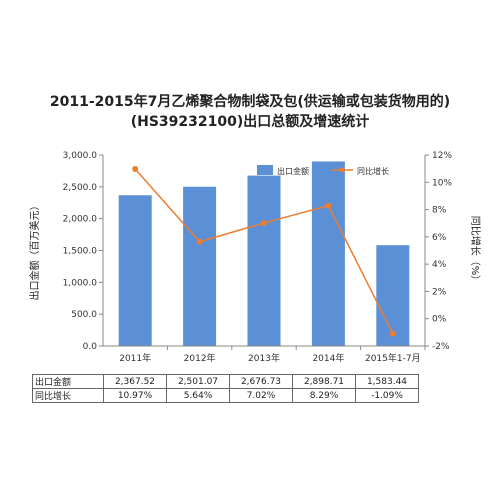 Image resolution: width=500 pixels, height=500 pixels. What do you see at coordinates (200, 358) in the screenshot?
I see `x-tick-label: 2012年` at bounding box center [200, 358].